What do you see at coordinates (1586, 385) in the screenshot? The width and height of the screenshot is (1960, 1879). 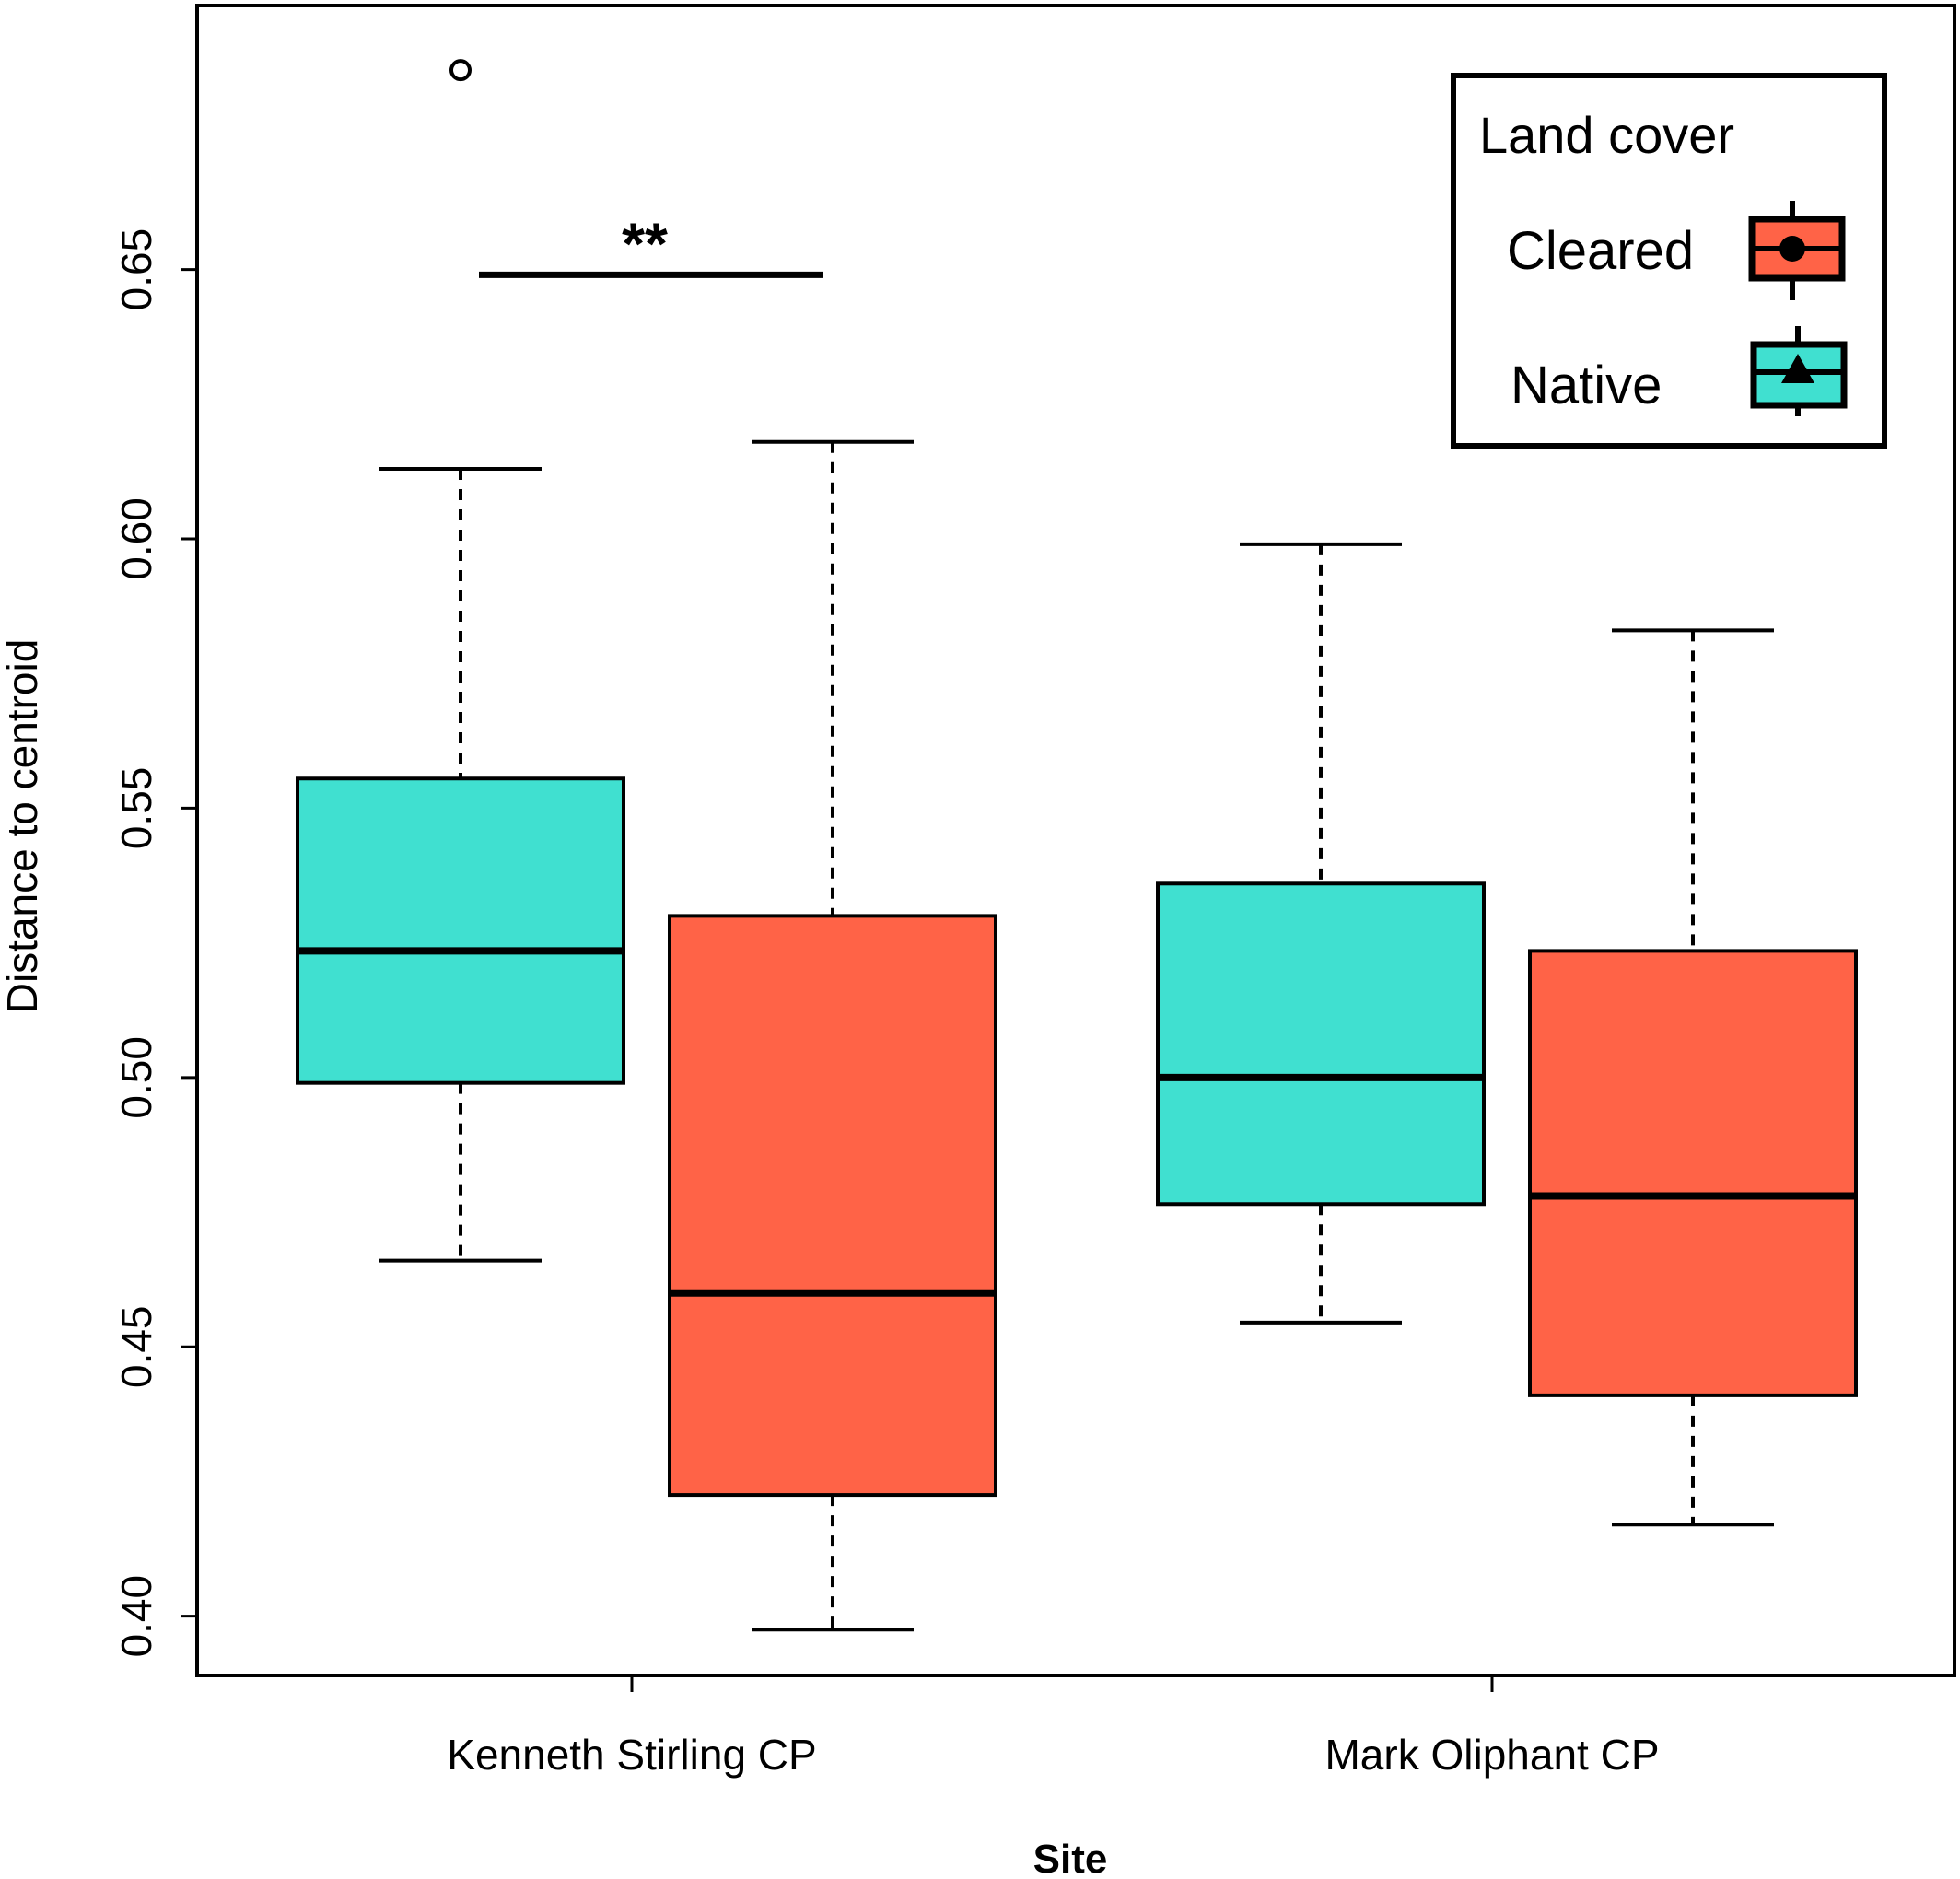 I see `legend-label-native: Native` at bounding box center [1586, 385].